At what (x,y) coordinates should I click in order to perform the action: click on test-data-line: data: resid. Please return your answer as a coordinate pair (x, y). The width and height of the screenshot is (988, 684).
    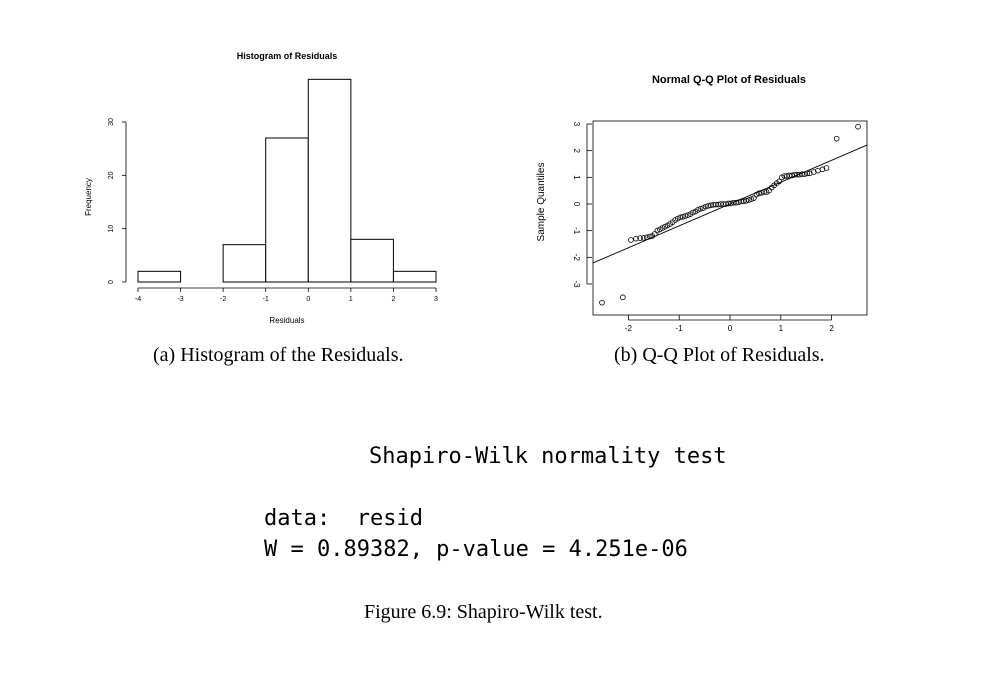
    Looking at the image, I should click on (343, 518).